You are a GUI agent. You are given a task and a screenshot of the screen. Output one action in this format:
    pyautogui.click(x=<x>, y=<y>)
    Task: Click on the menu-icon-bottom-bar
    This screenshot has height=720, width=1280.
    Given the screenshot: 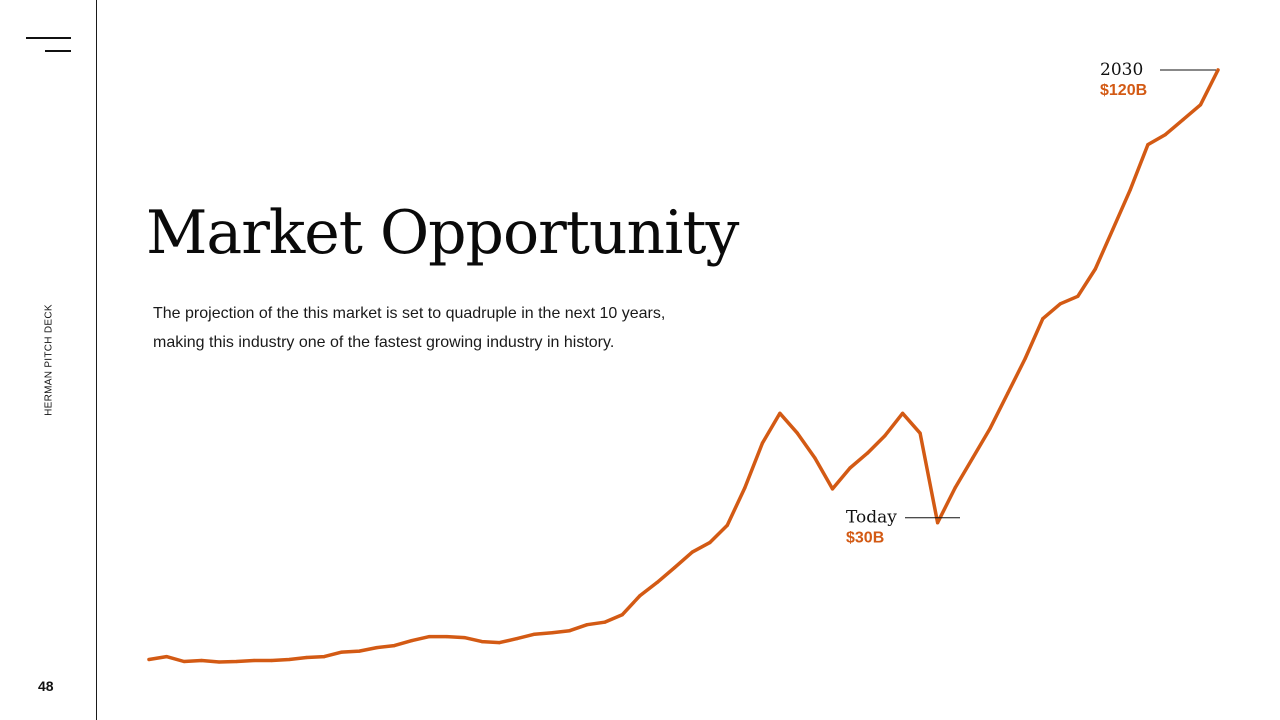 What is the action you would take?
    pyautogui.click(x=58, y=51)
    